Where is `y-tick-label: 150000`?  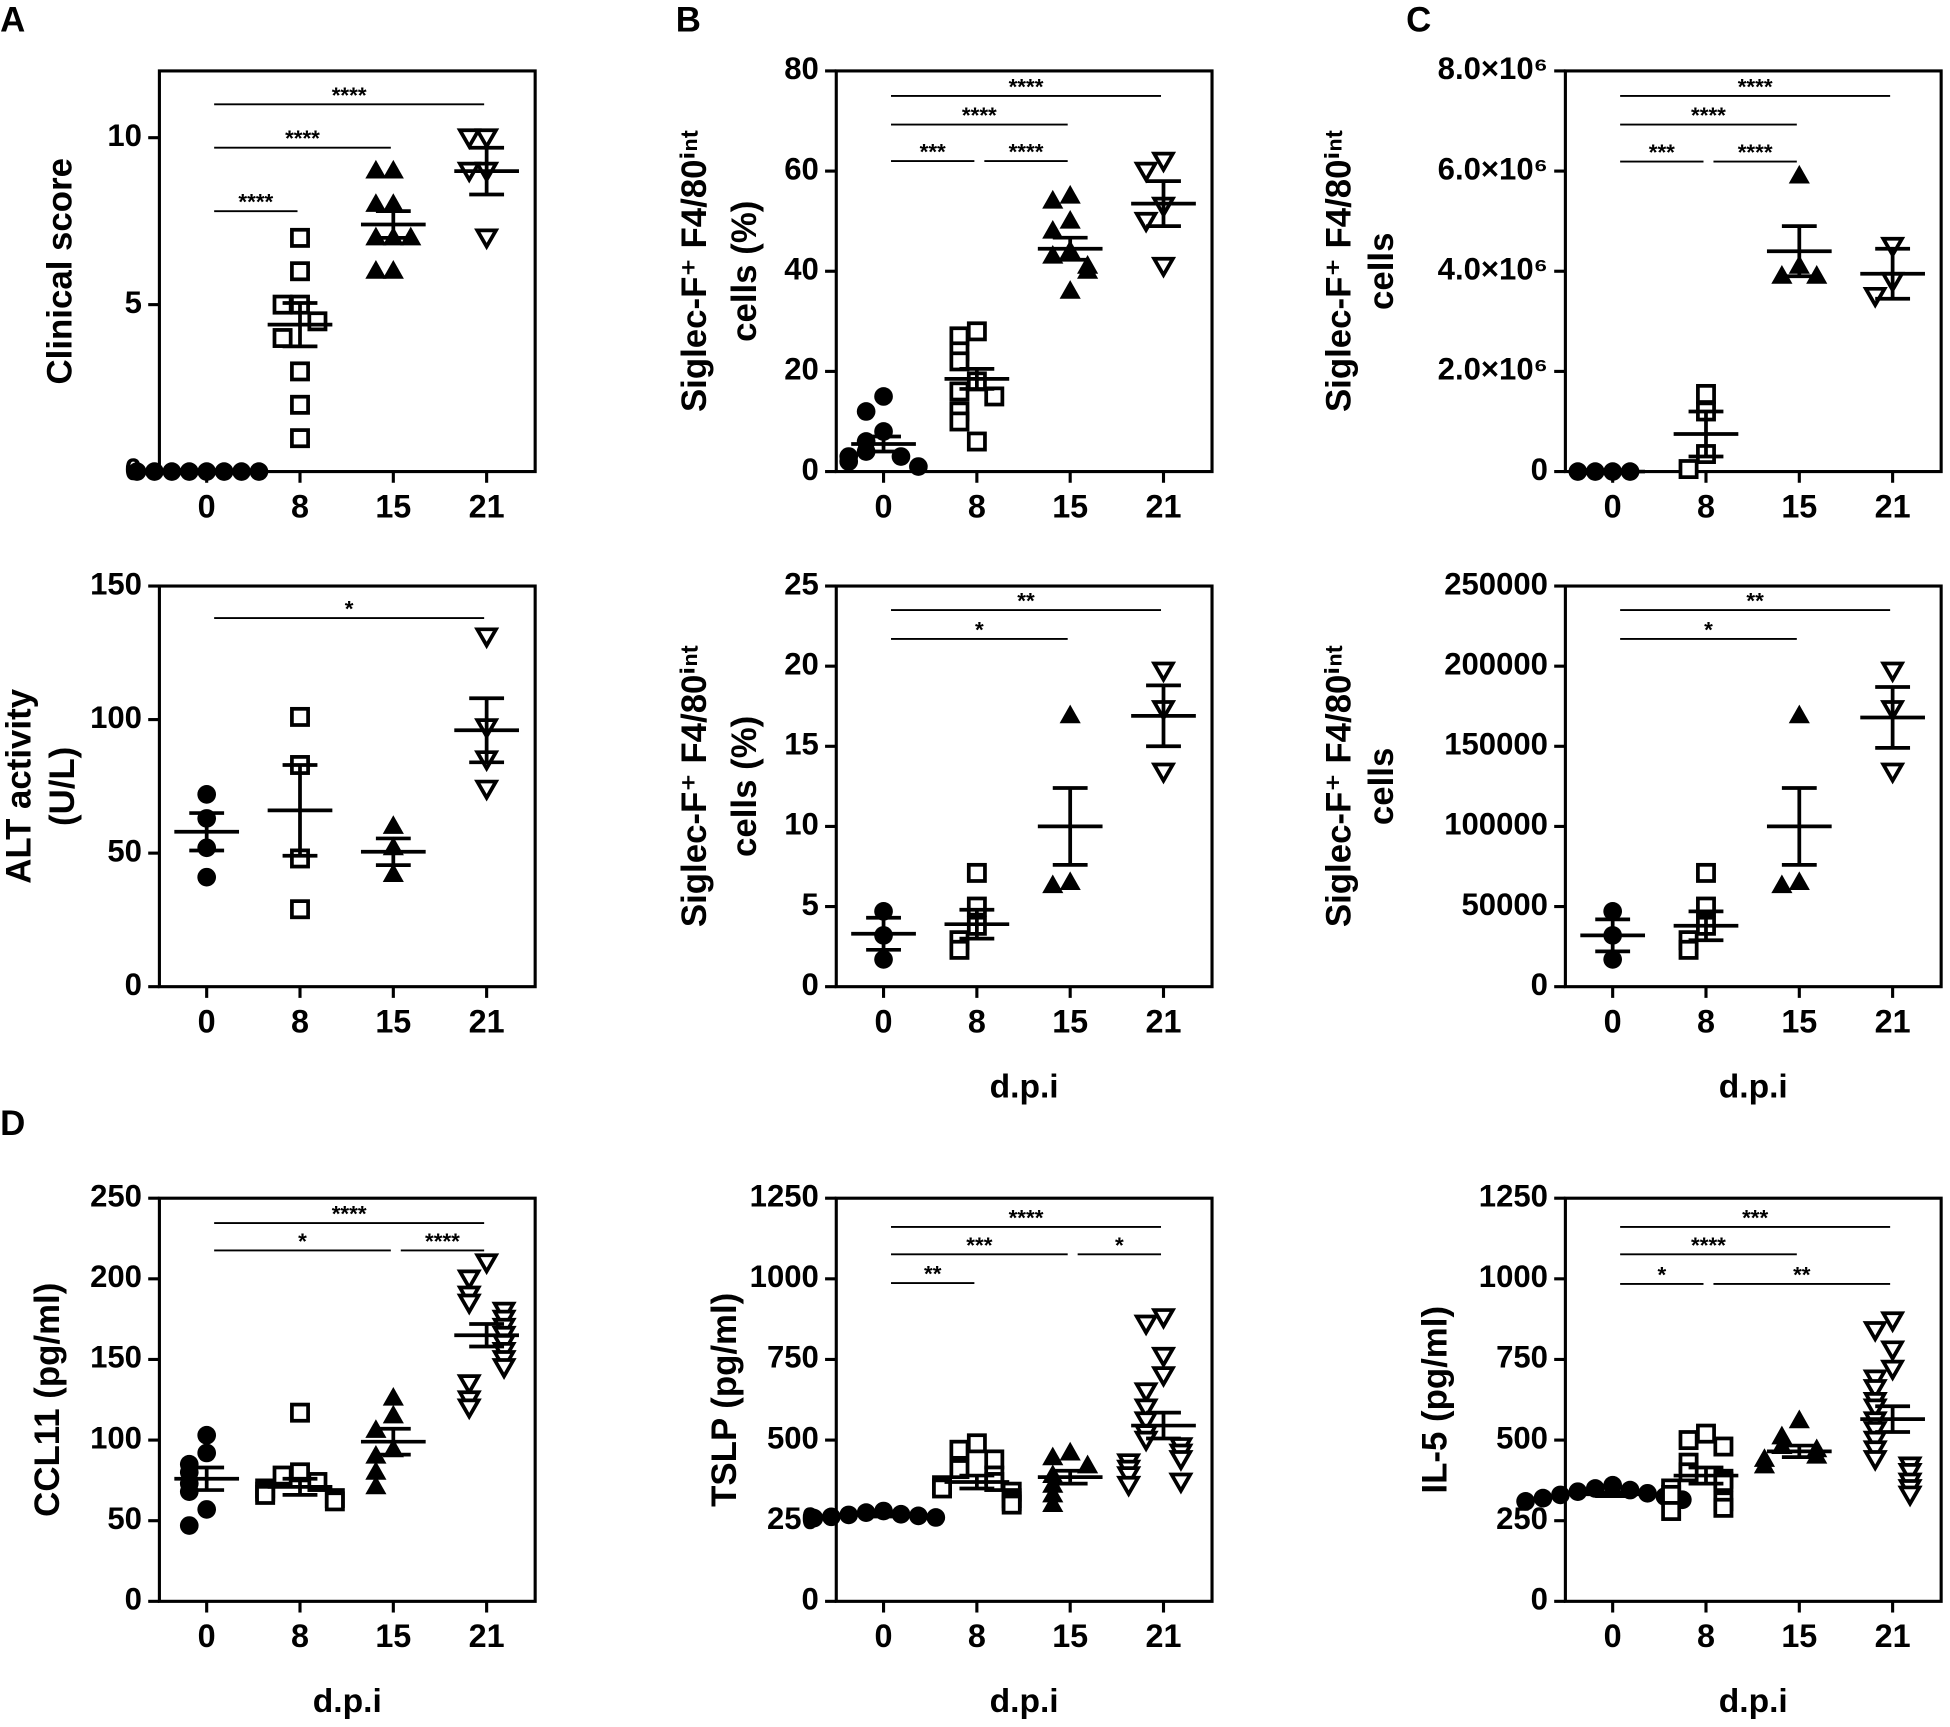
y-tick-label: 150000 is located at coordinates (1496, 744).